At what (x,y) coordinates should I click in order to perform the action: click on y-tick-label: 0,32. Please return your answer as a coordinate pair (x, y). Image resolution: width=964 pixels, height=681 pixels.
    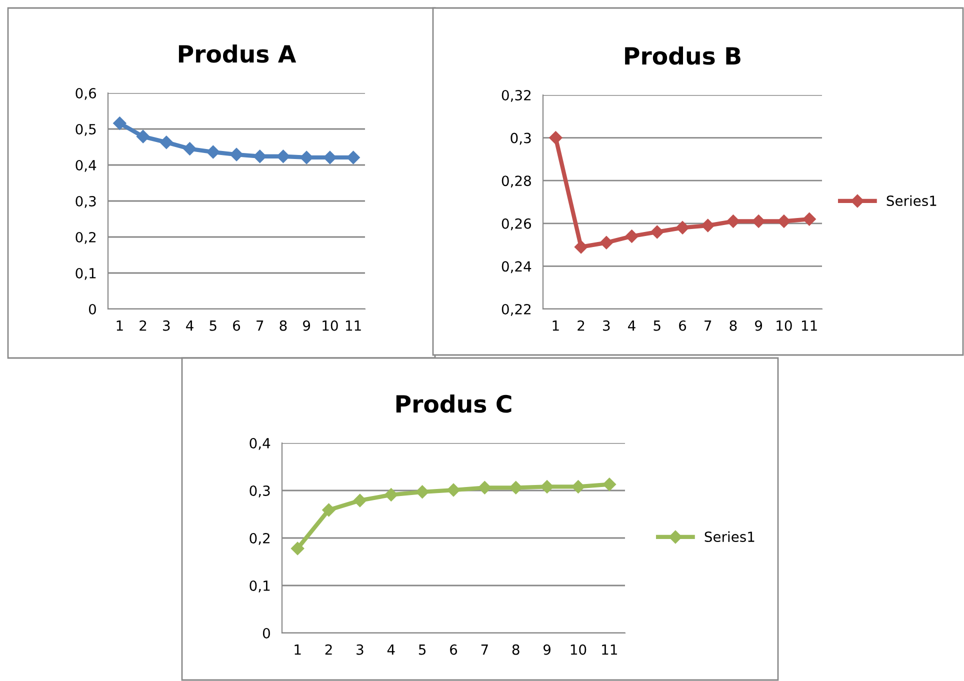
    Looking at the image, I should click on (516, 96).